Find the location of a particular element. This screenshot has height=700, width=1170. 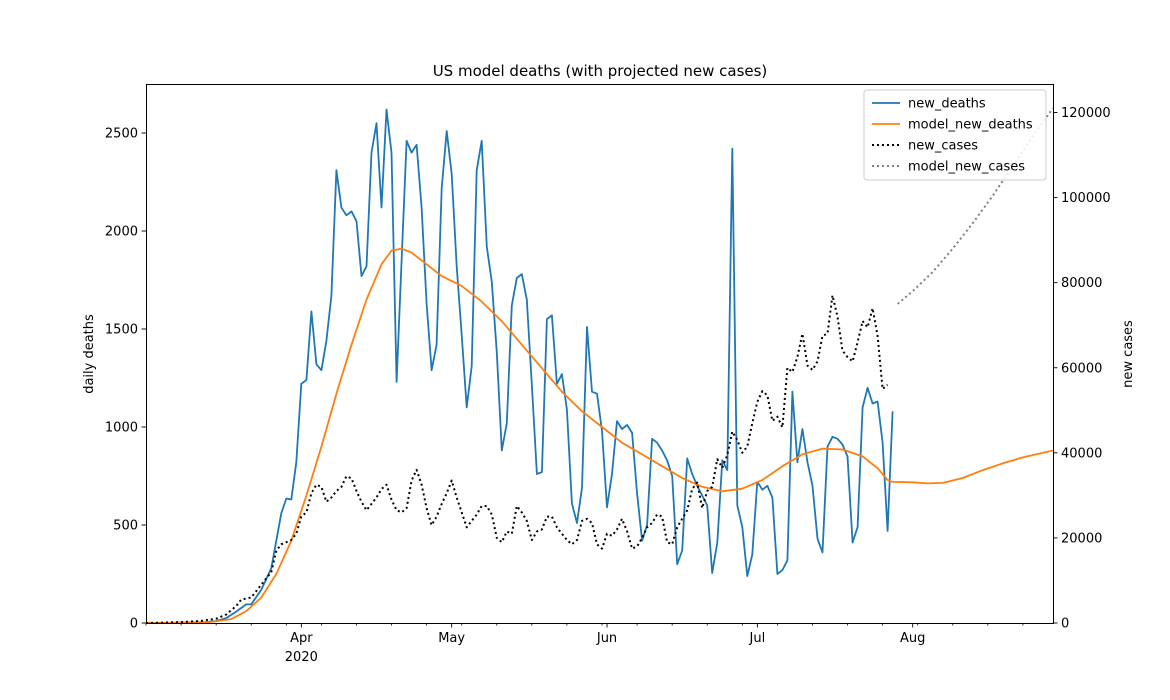

y-axis-label: daily deaths is located at coordinates (89, 354).